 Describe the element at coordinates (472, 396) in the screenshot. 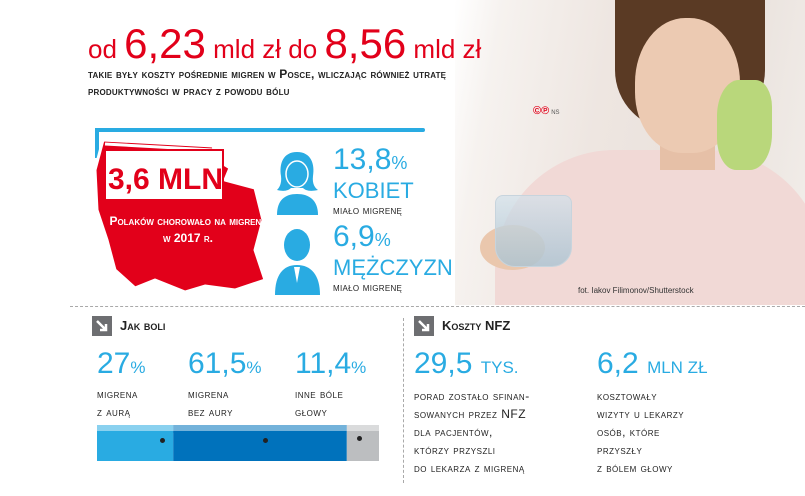

I see `stat-line: porad zostało sfinan-` at that location.